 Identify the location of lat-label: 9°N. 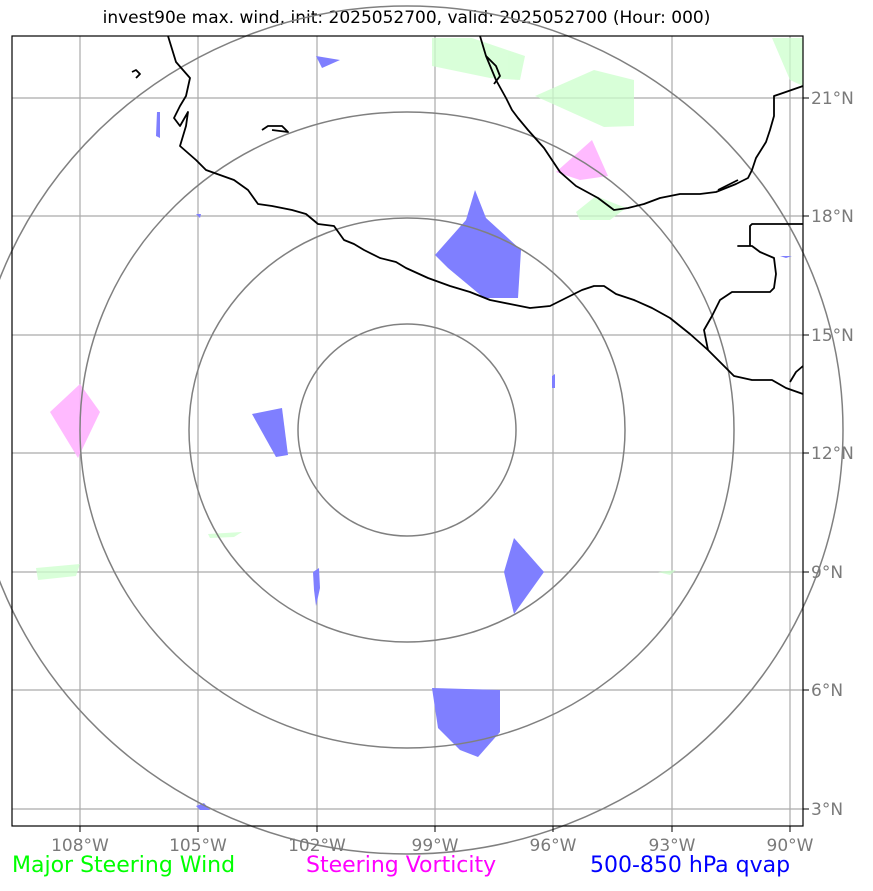
(827, 573).